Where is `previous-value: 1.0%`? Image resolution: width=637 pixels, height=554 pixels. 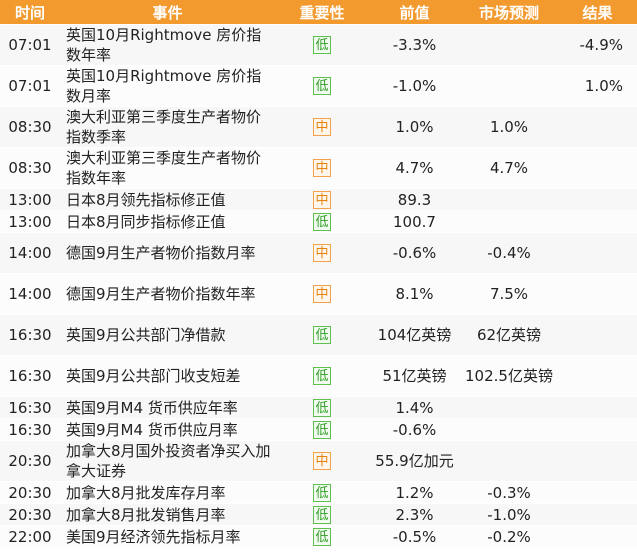
previous-value: 1.0% is located at coordinates (414, 127).